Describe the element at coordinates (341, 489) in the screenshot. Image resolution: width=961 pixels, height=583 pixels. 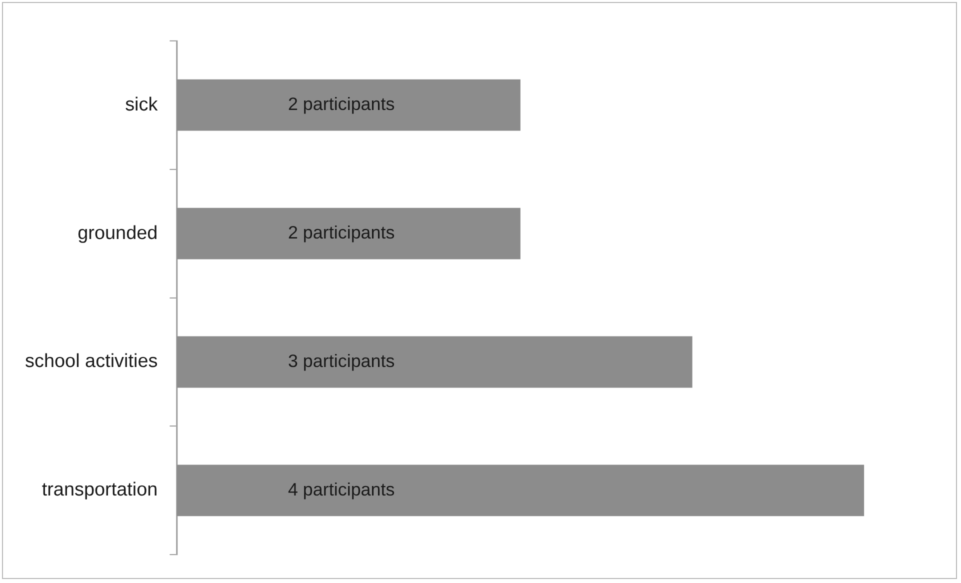
I see `data-label: 4 participants` at that location.